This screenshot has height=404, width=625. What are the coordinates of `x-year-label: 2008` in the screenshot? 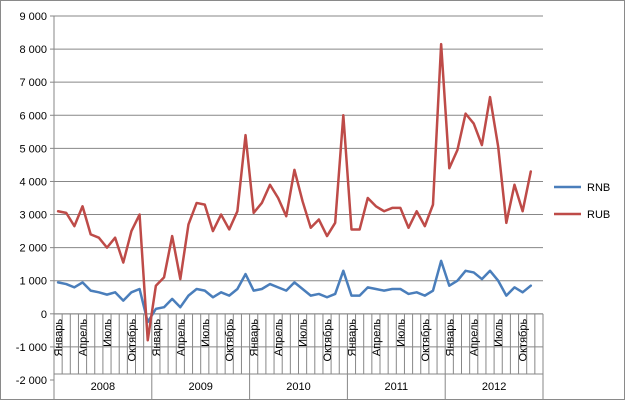 It's located at (103, 387).